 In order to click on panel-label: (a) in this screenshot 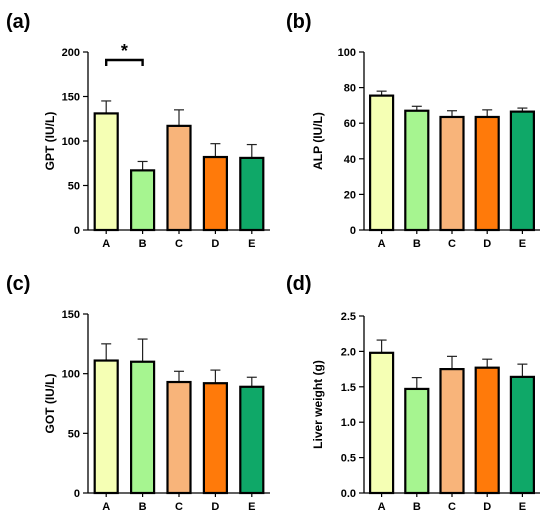, I will do `click(18, 22)`.